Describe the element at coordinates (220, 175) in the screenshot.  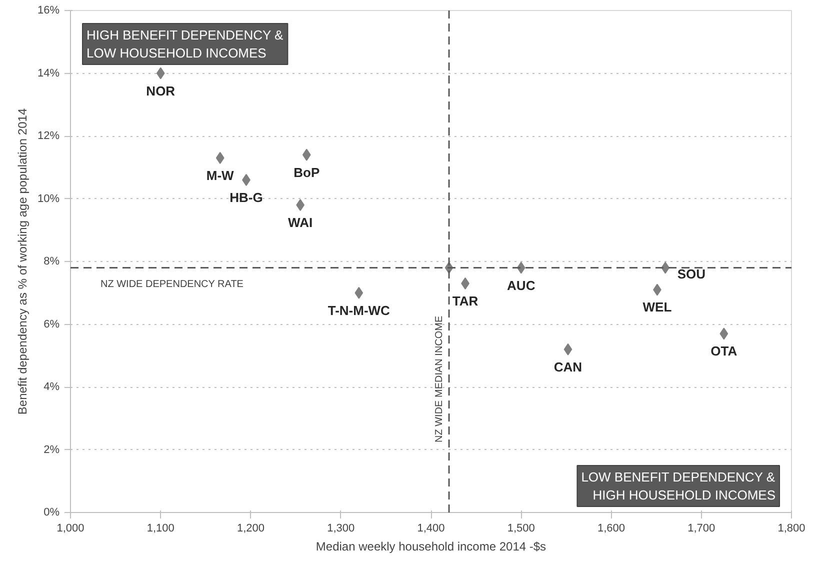
I see `annotation: M-W` at that location.